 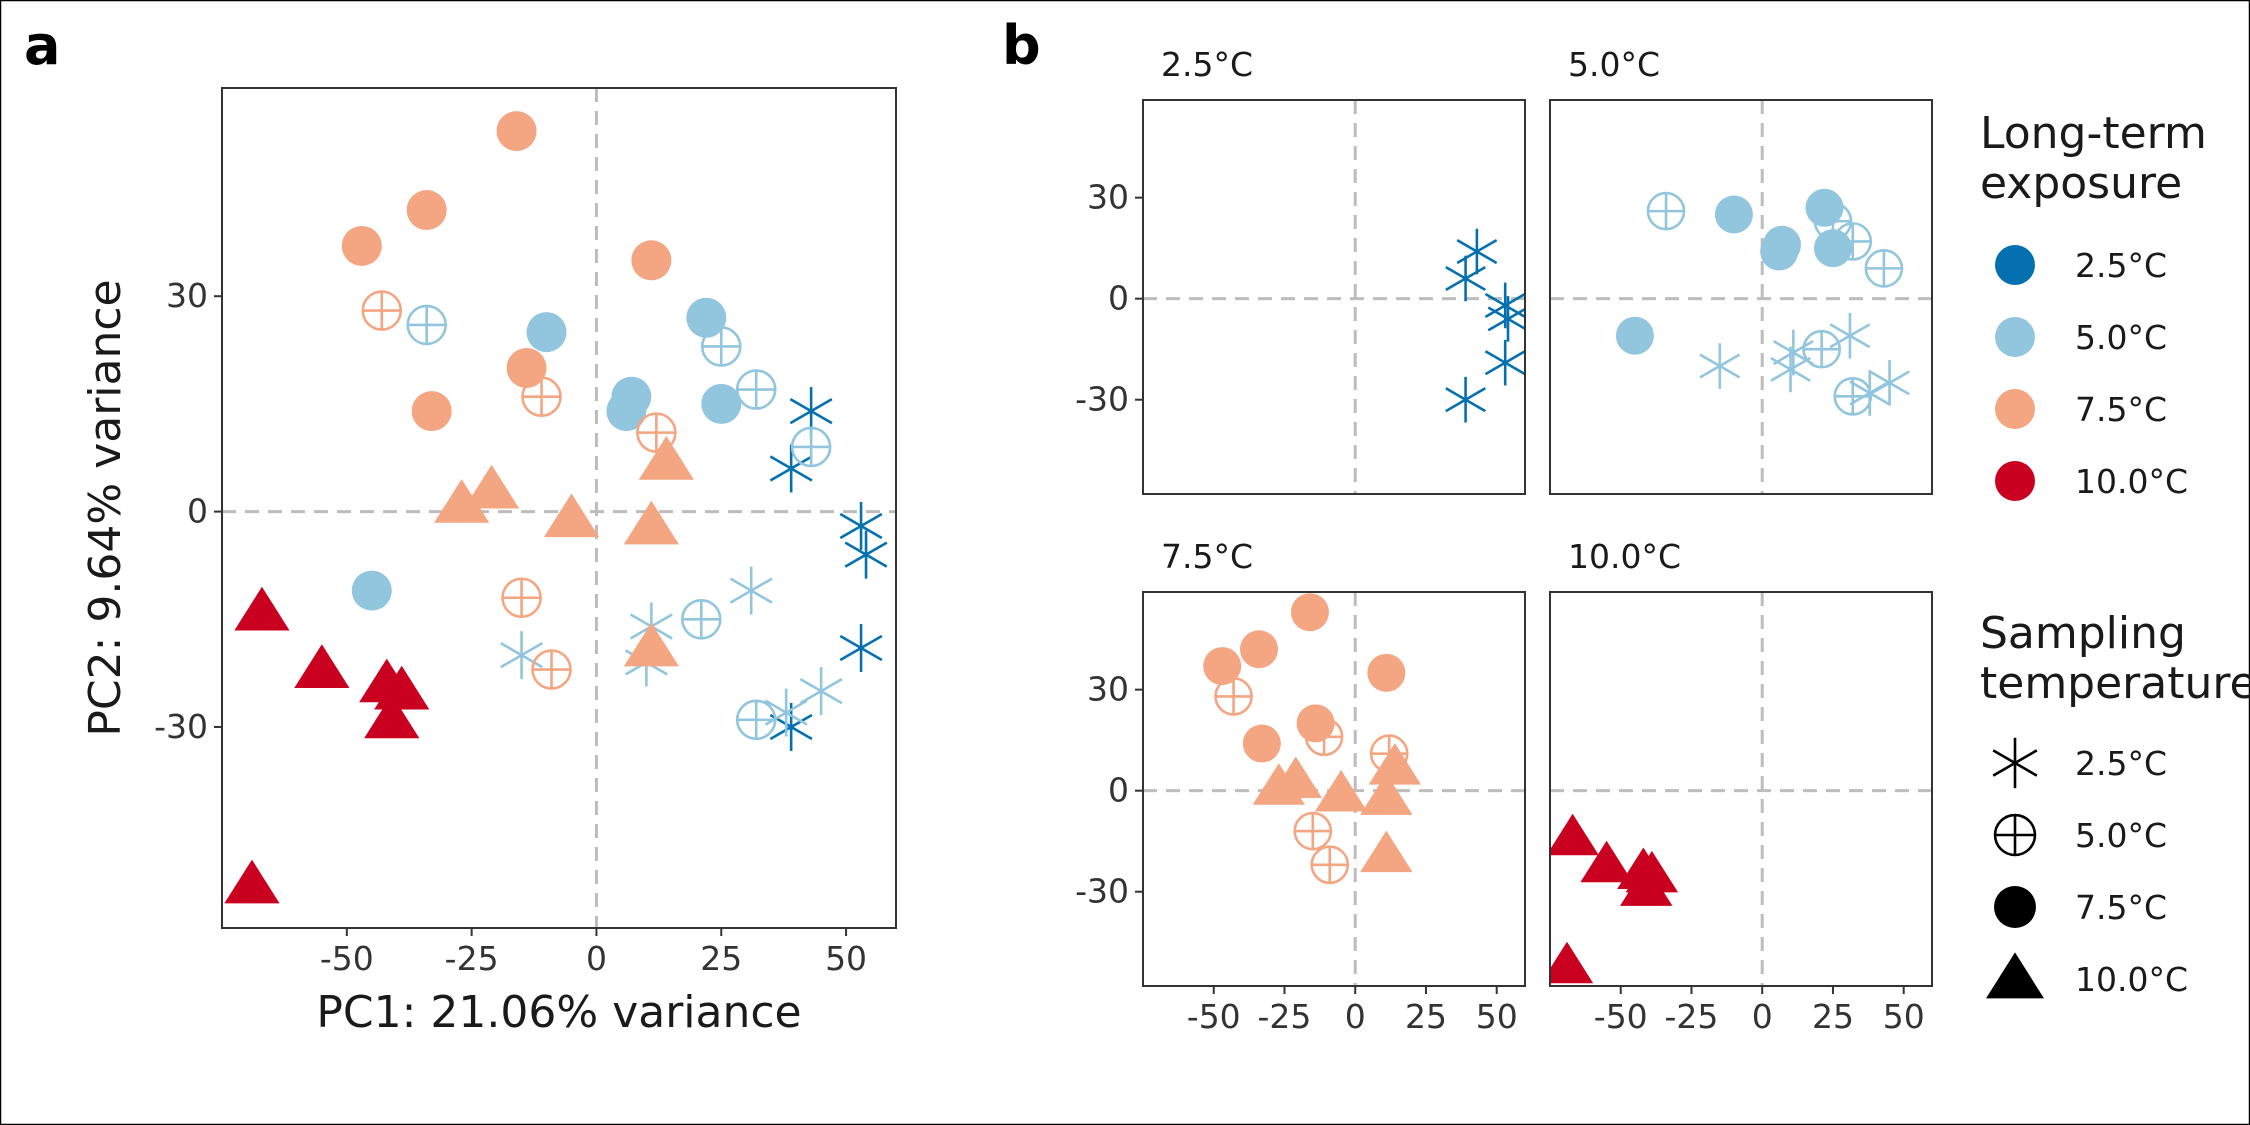 I want to click on facet-7.5: 7.5°C -50 -25 0 25 50 -30 0 30, so click(x=1300, y=786).